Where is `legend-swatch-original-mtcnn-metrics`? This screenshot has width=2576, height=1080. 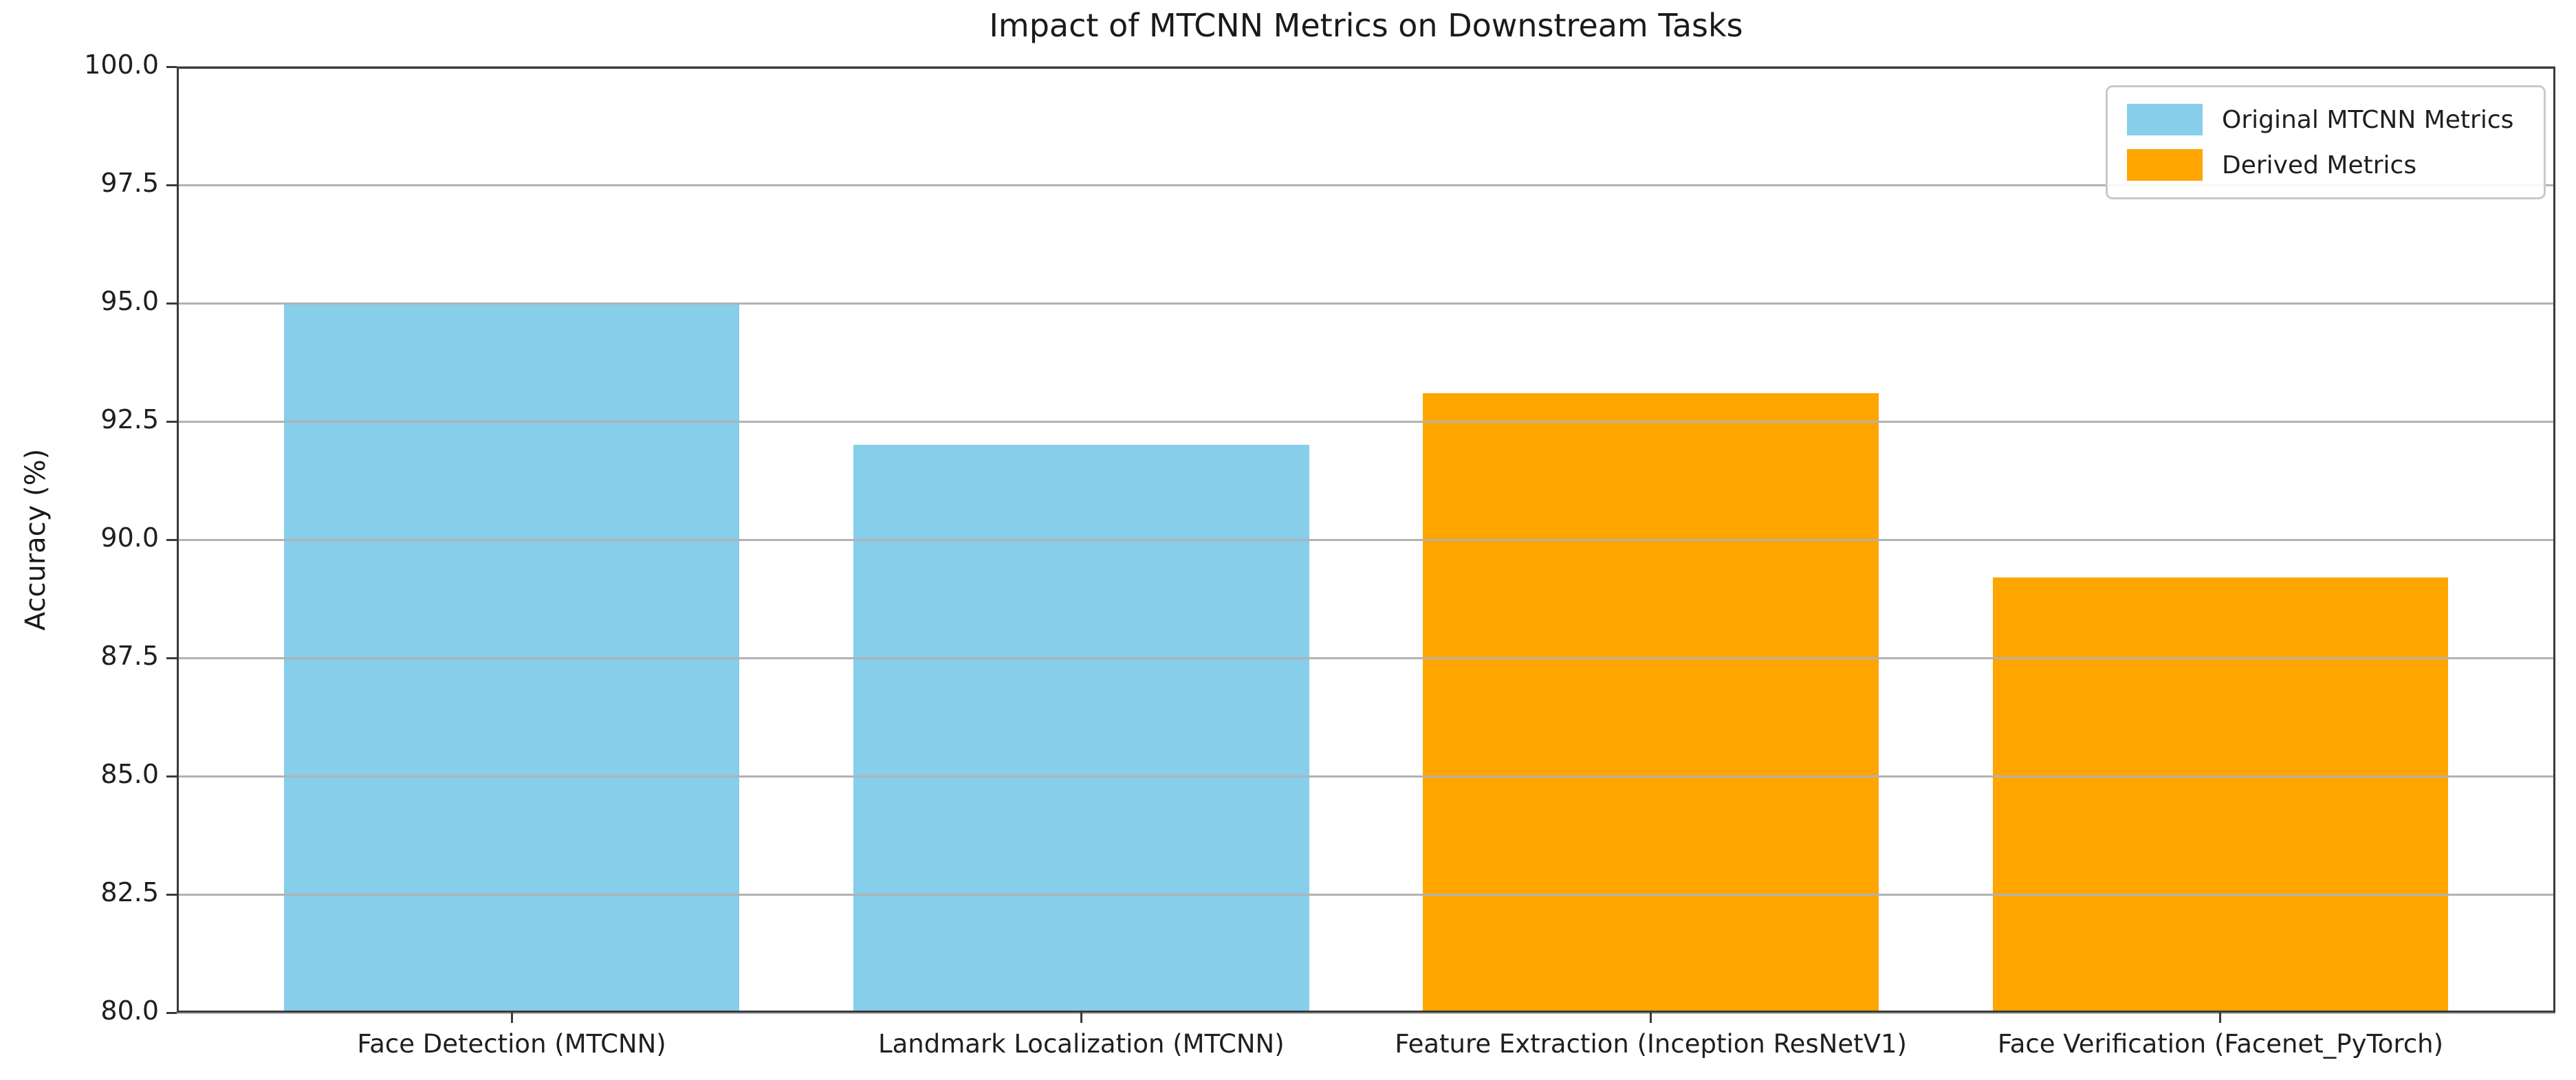 legend-swatch-original-mtcnn-metrics is located at coordinates (2165, 119).